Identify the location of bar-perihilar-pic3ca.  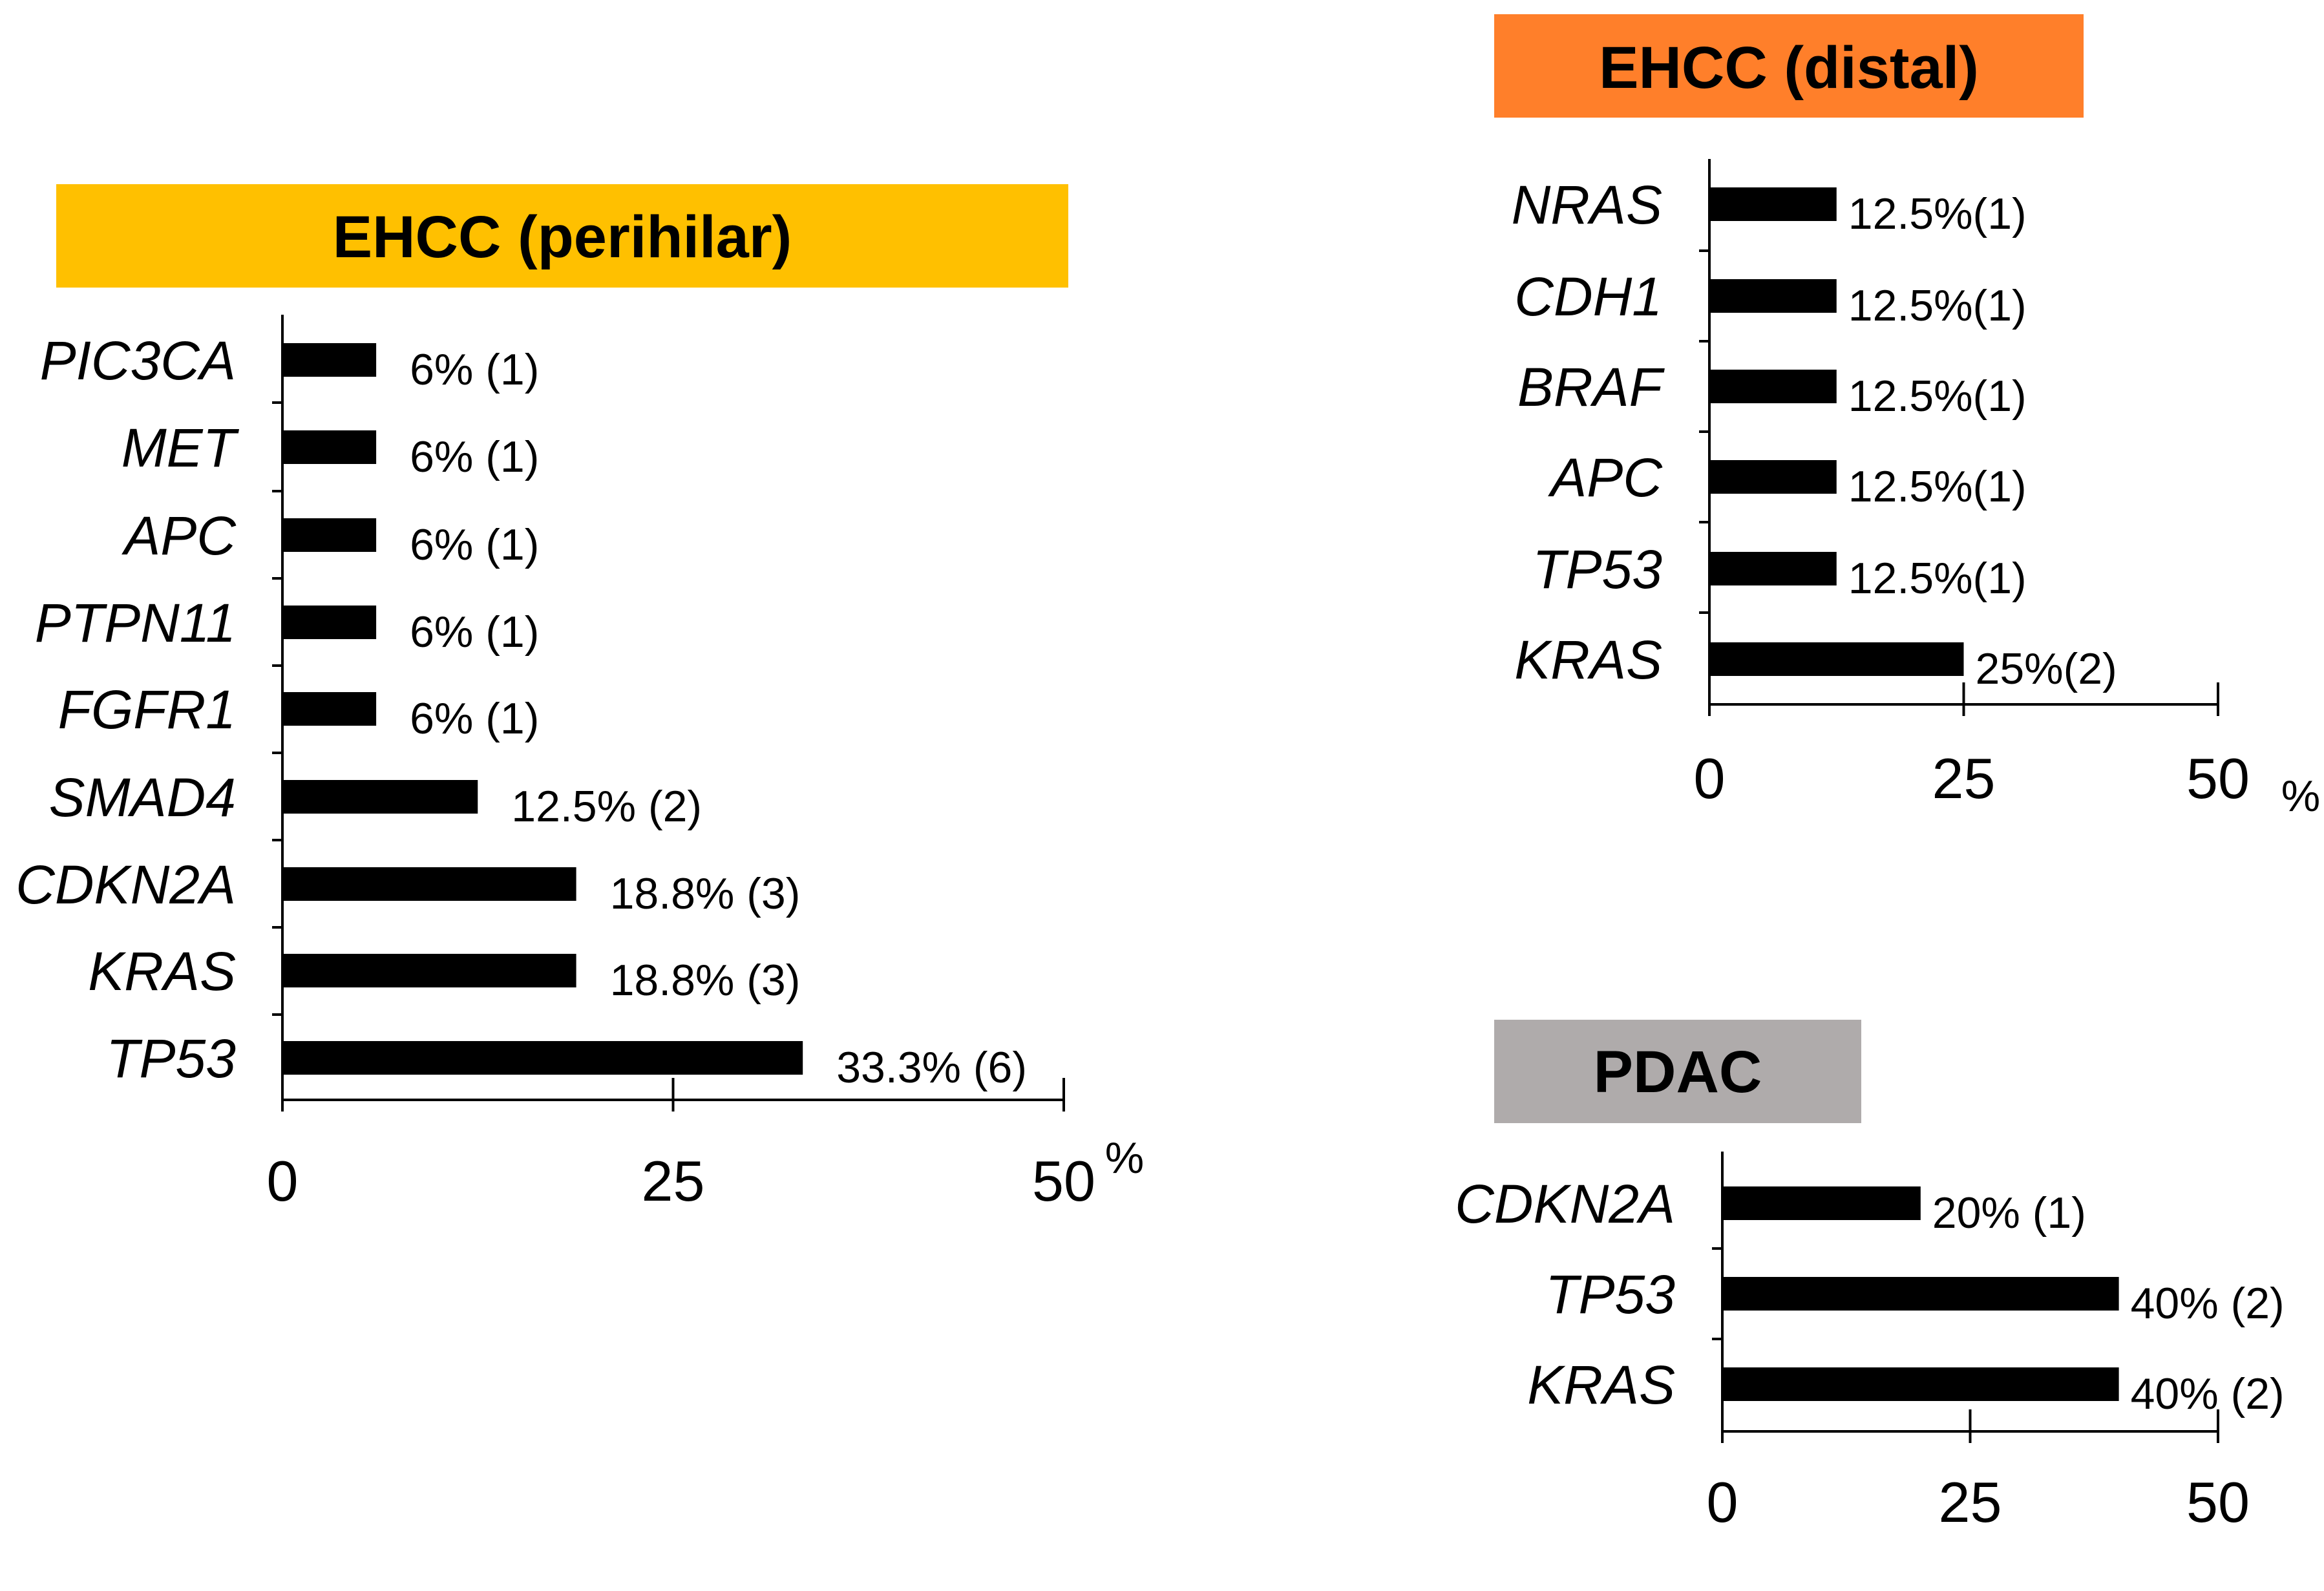
(329, 360).